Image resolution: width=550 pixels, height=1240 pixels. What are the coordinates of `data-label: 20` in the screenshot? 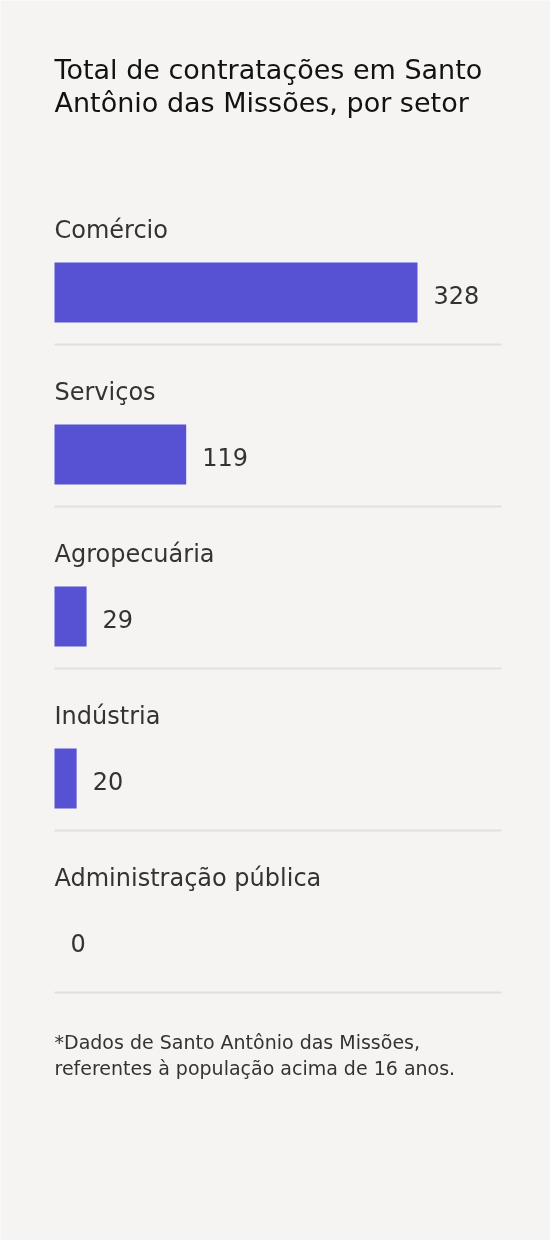 It's located at (108, 781).